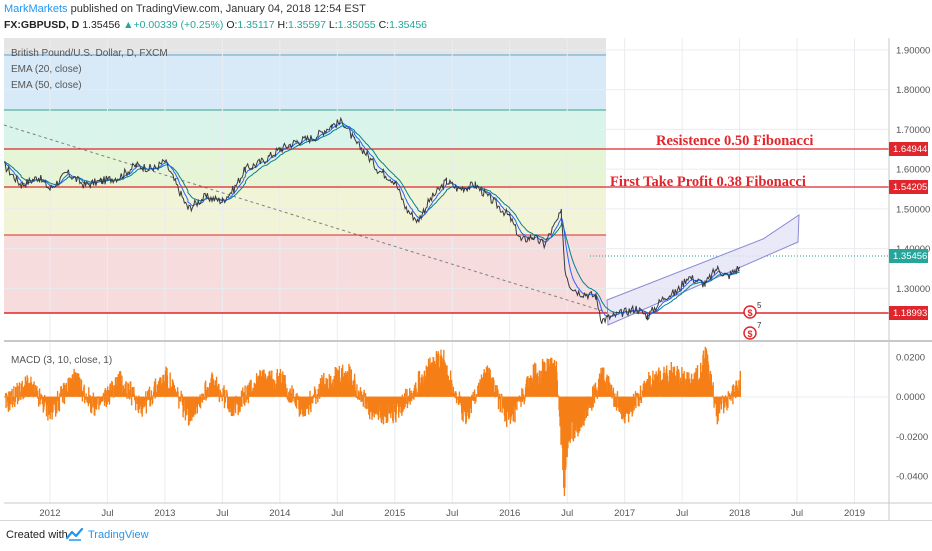 This screenshot has width=932, height=551. I want to click on x-tick-label: Jul, so click(567, 513).